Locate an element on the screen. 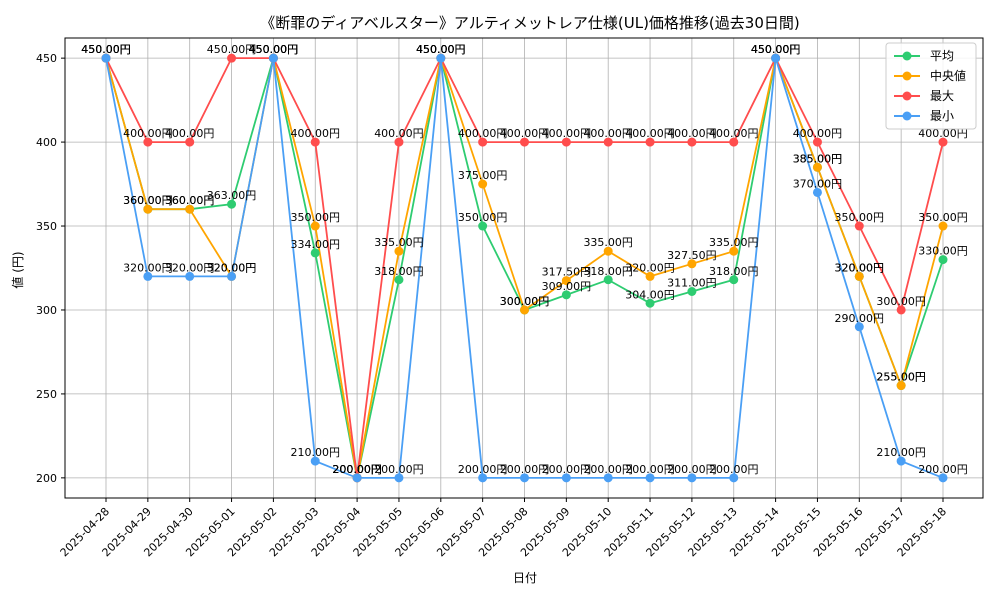 The image size is (1000, 600). data-label: 327.50円 is located at coordinates (692, 255).